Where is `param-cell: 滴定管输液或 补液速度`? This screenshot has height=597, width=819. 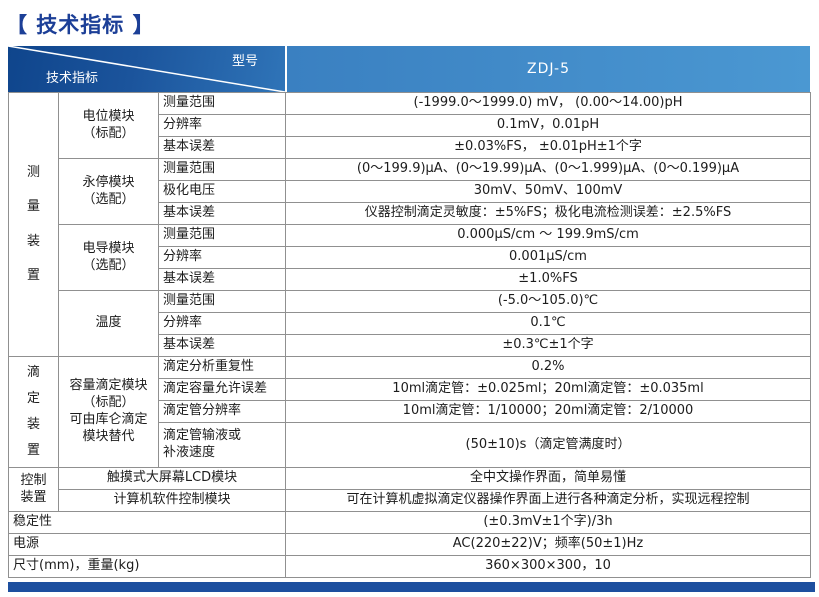 param-cell: 滴定管输液或 补液速度 is located at coordinates (222, 445).